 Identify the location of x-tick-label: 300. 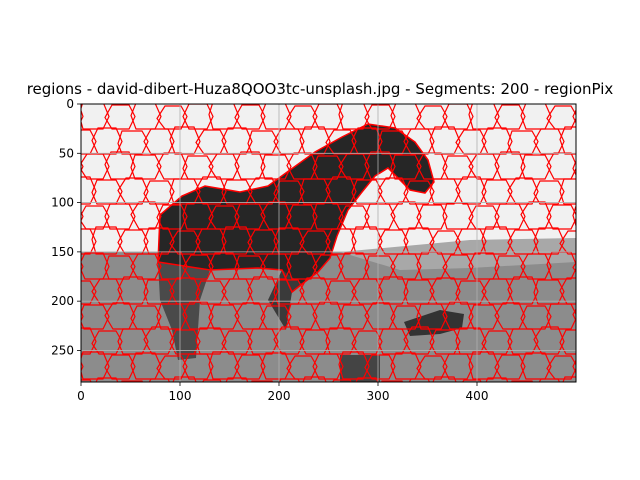
(378, 396).